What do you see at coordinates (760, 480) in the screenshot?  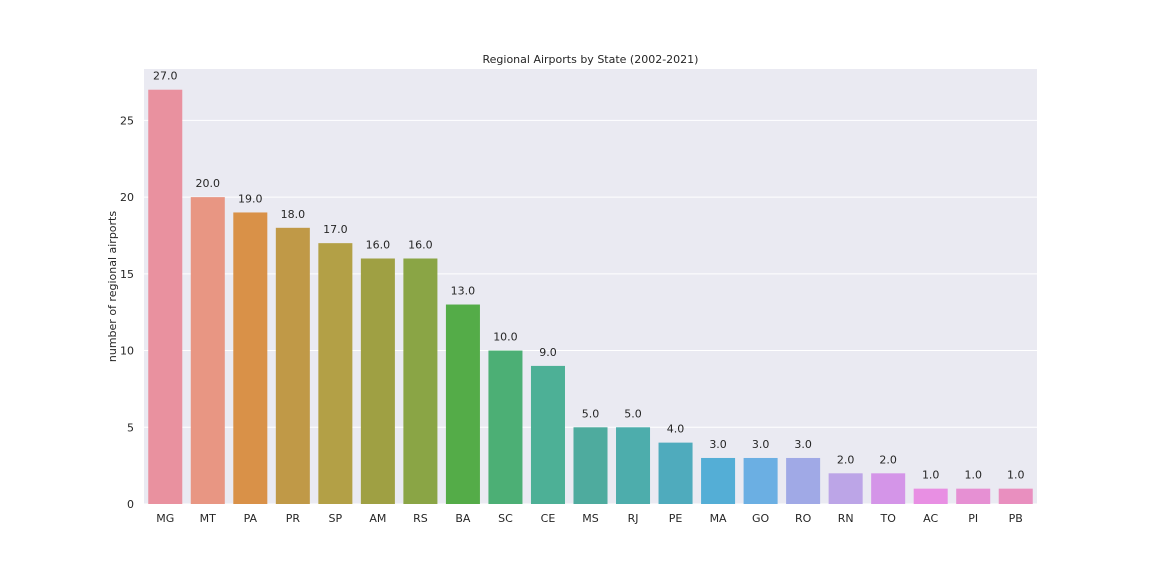 I see `bar-go` at bounding box center [760, 480].